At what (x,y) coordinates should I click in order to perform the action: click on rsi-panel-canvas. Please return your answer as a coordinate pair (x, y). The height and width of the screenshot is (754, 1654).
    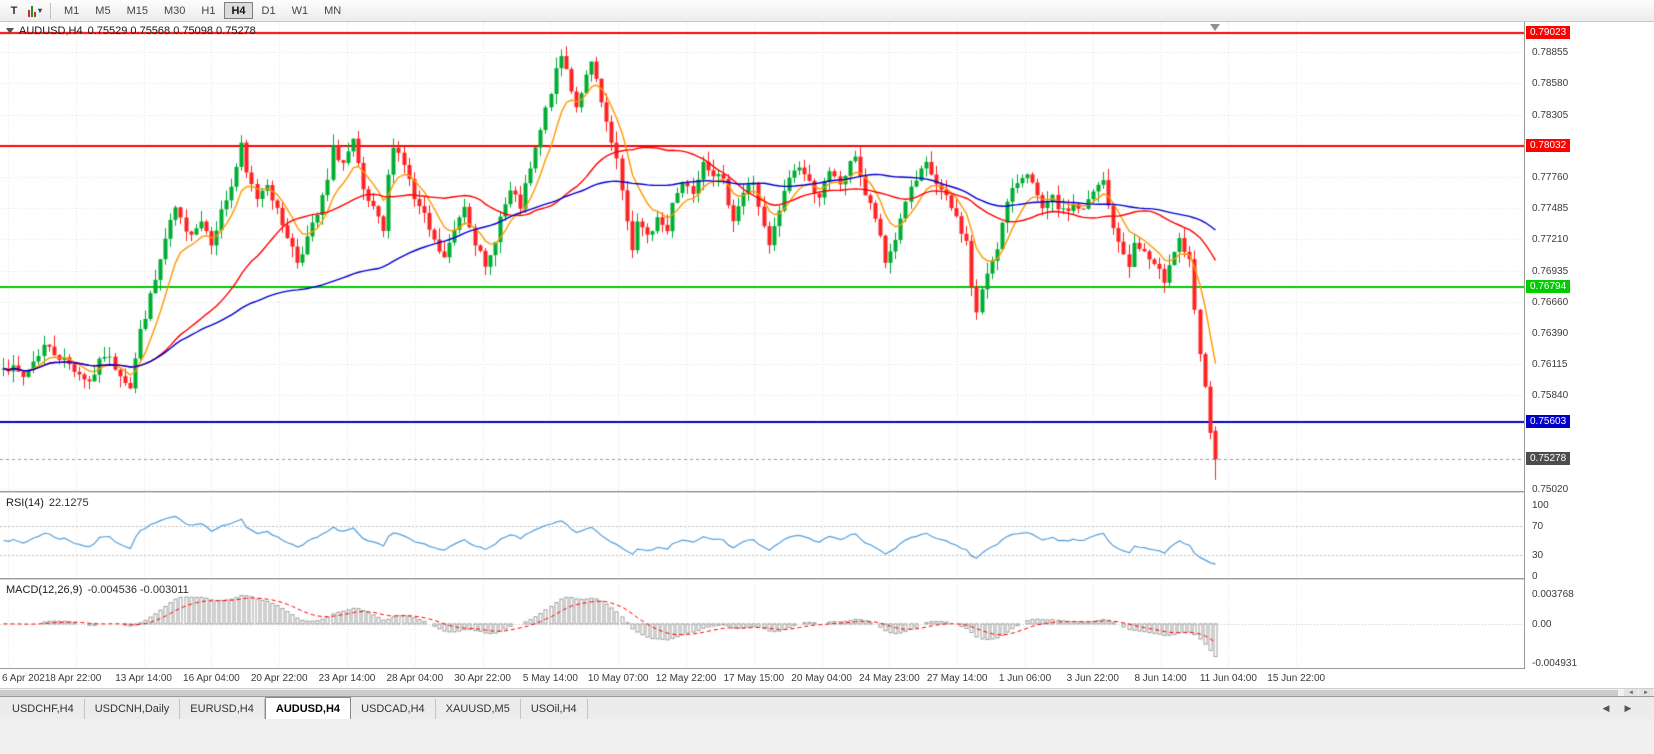
    Looking at the image, I should click on (762, 536).